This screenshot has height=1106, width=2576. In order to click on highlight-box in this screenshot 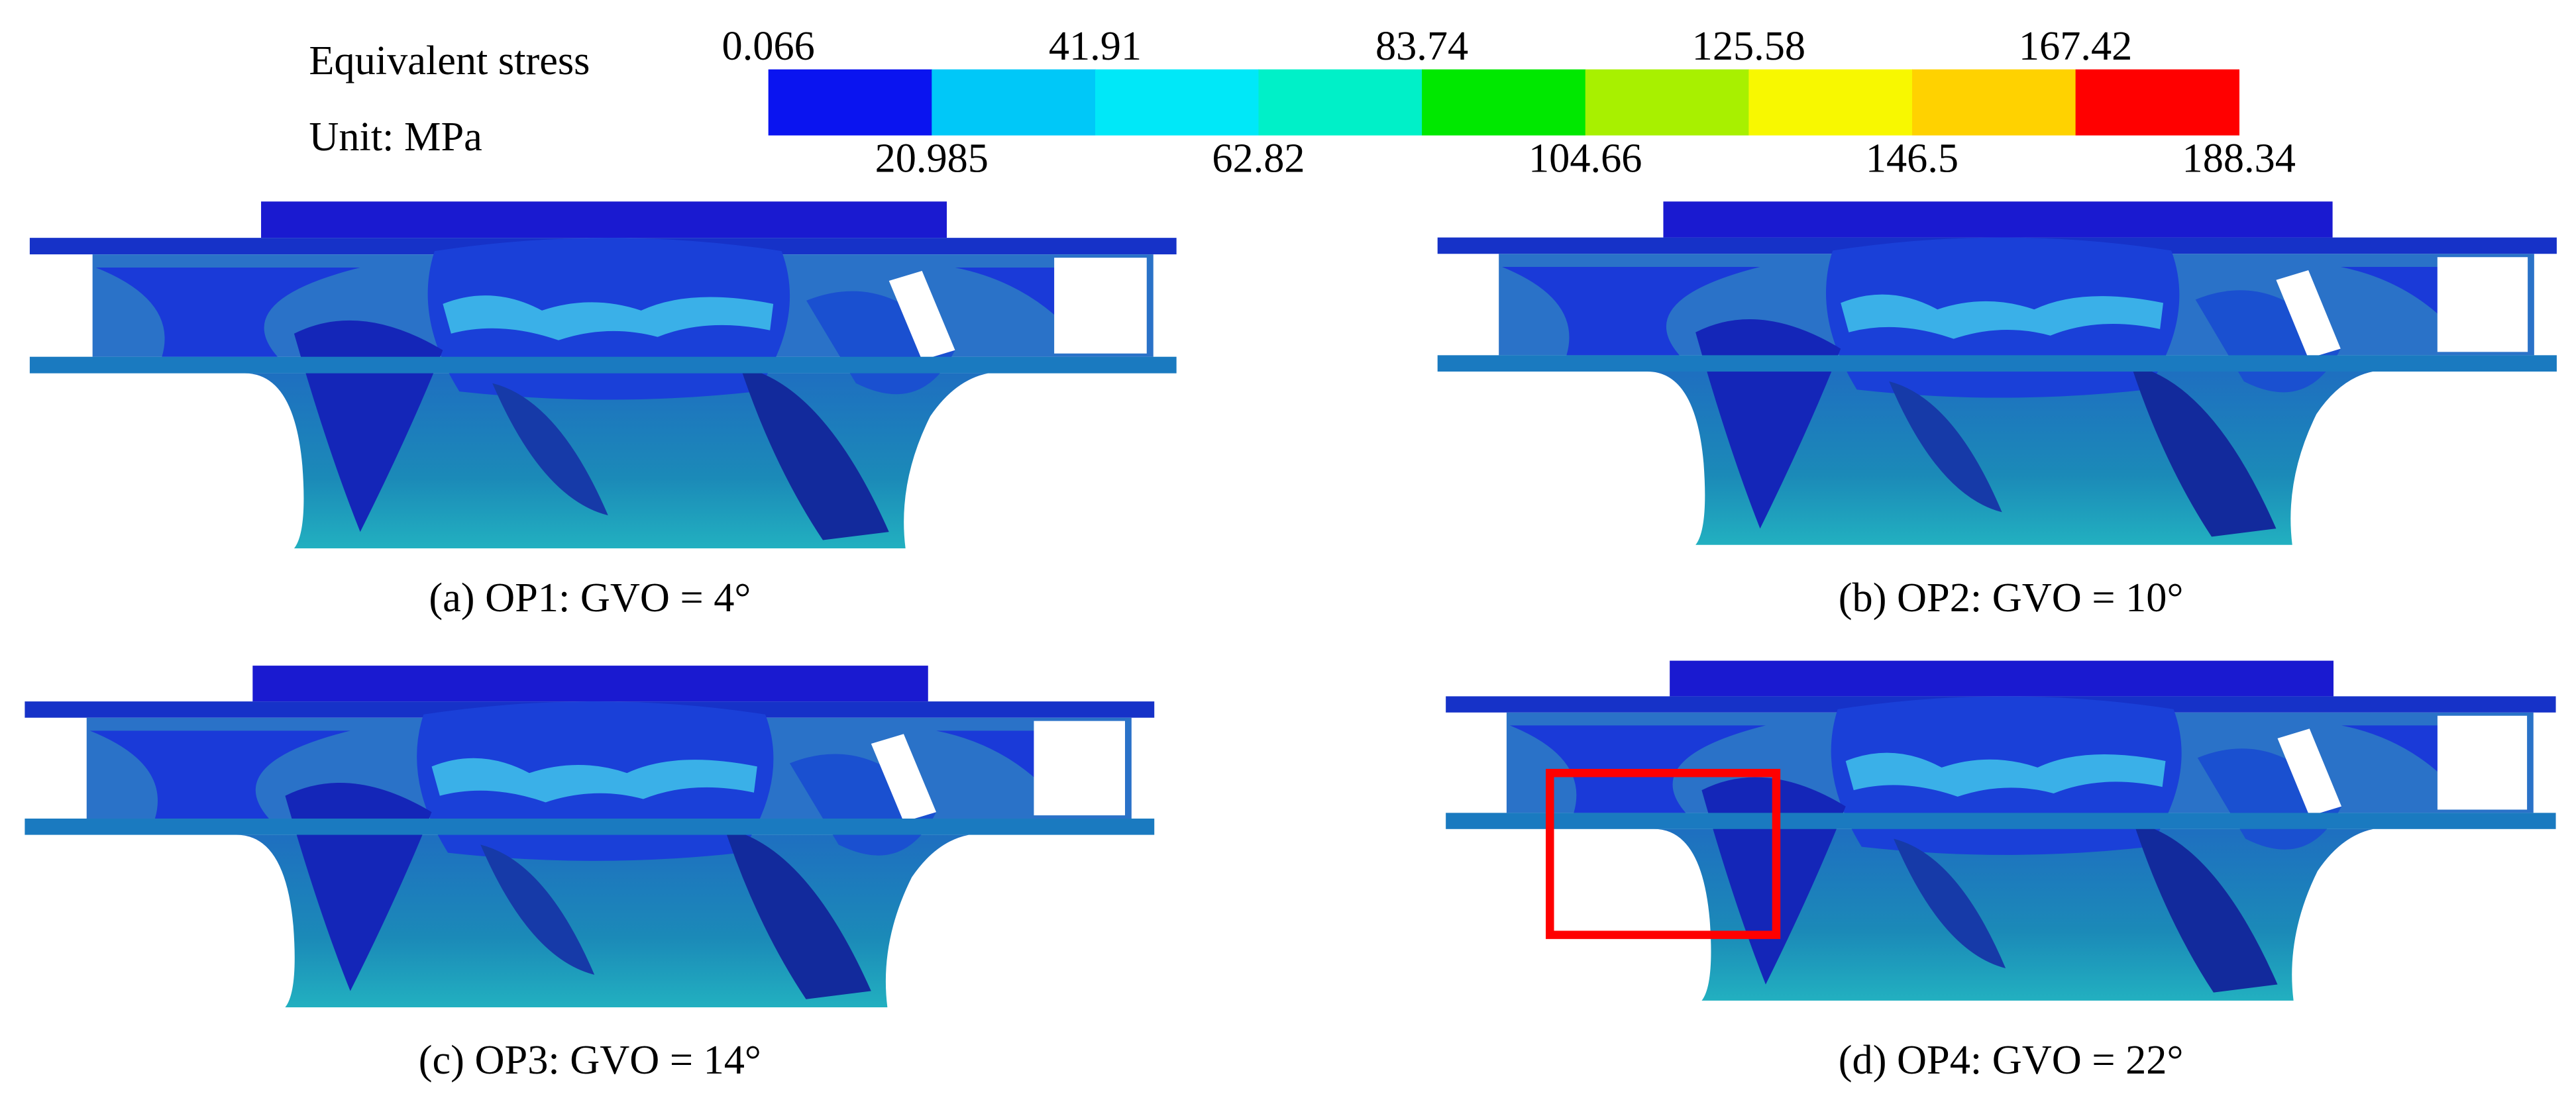, I will do `click(1663, 853)`.